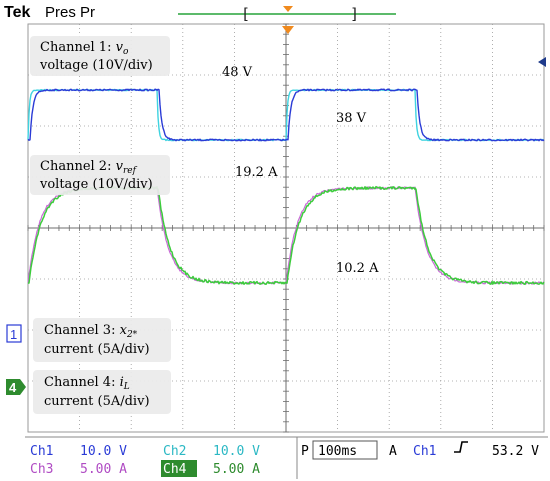 The height and width of the screenshot is (481, 550). What do you see at coordinates (41, 469) in the screenshot?
I see `ch3-status-label: Ch3` at bounding box center [41, 469].